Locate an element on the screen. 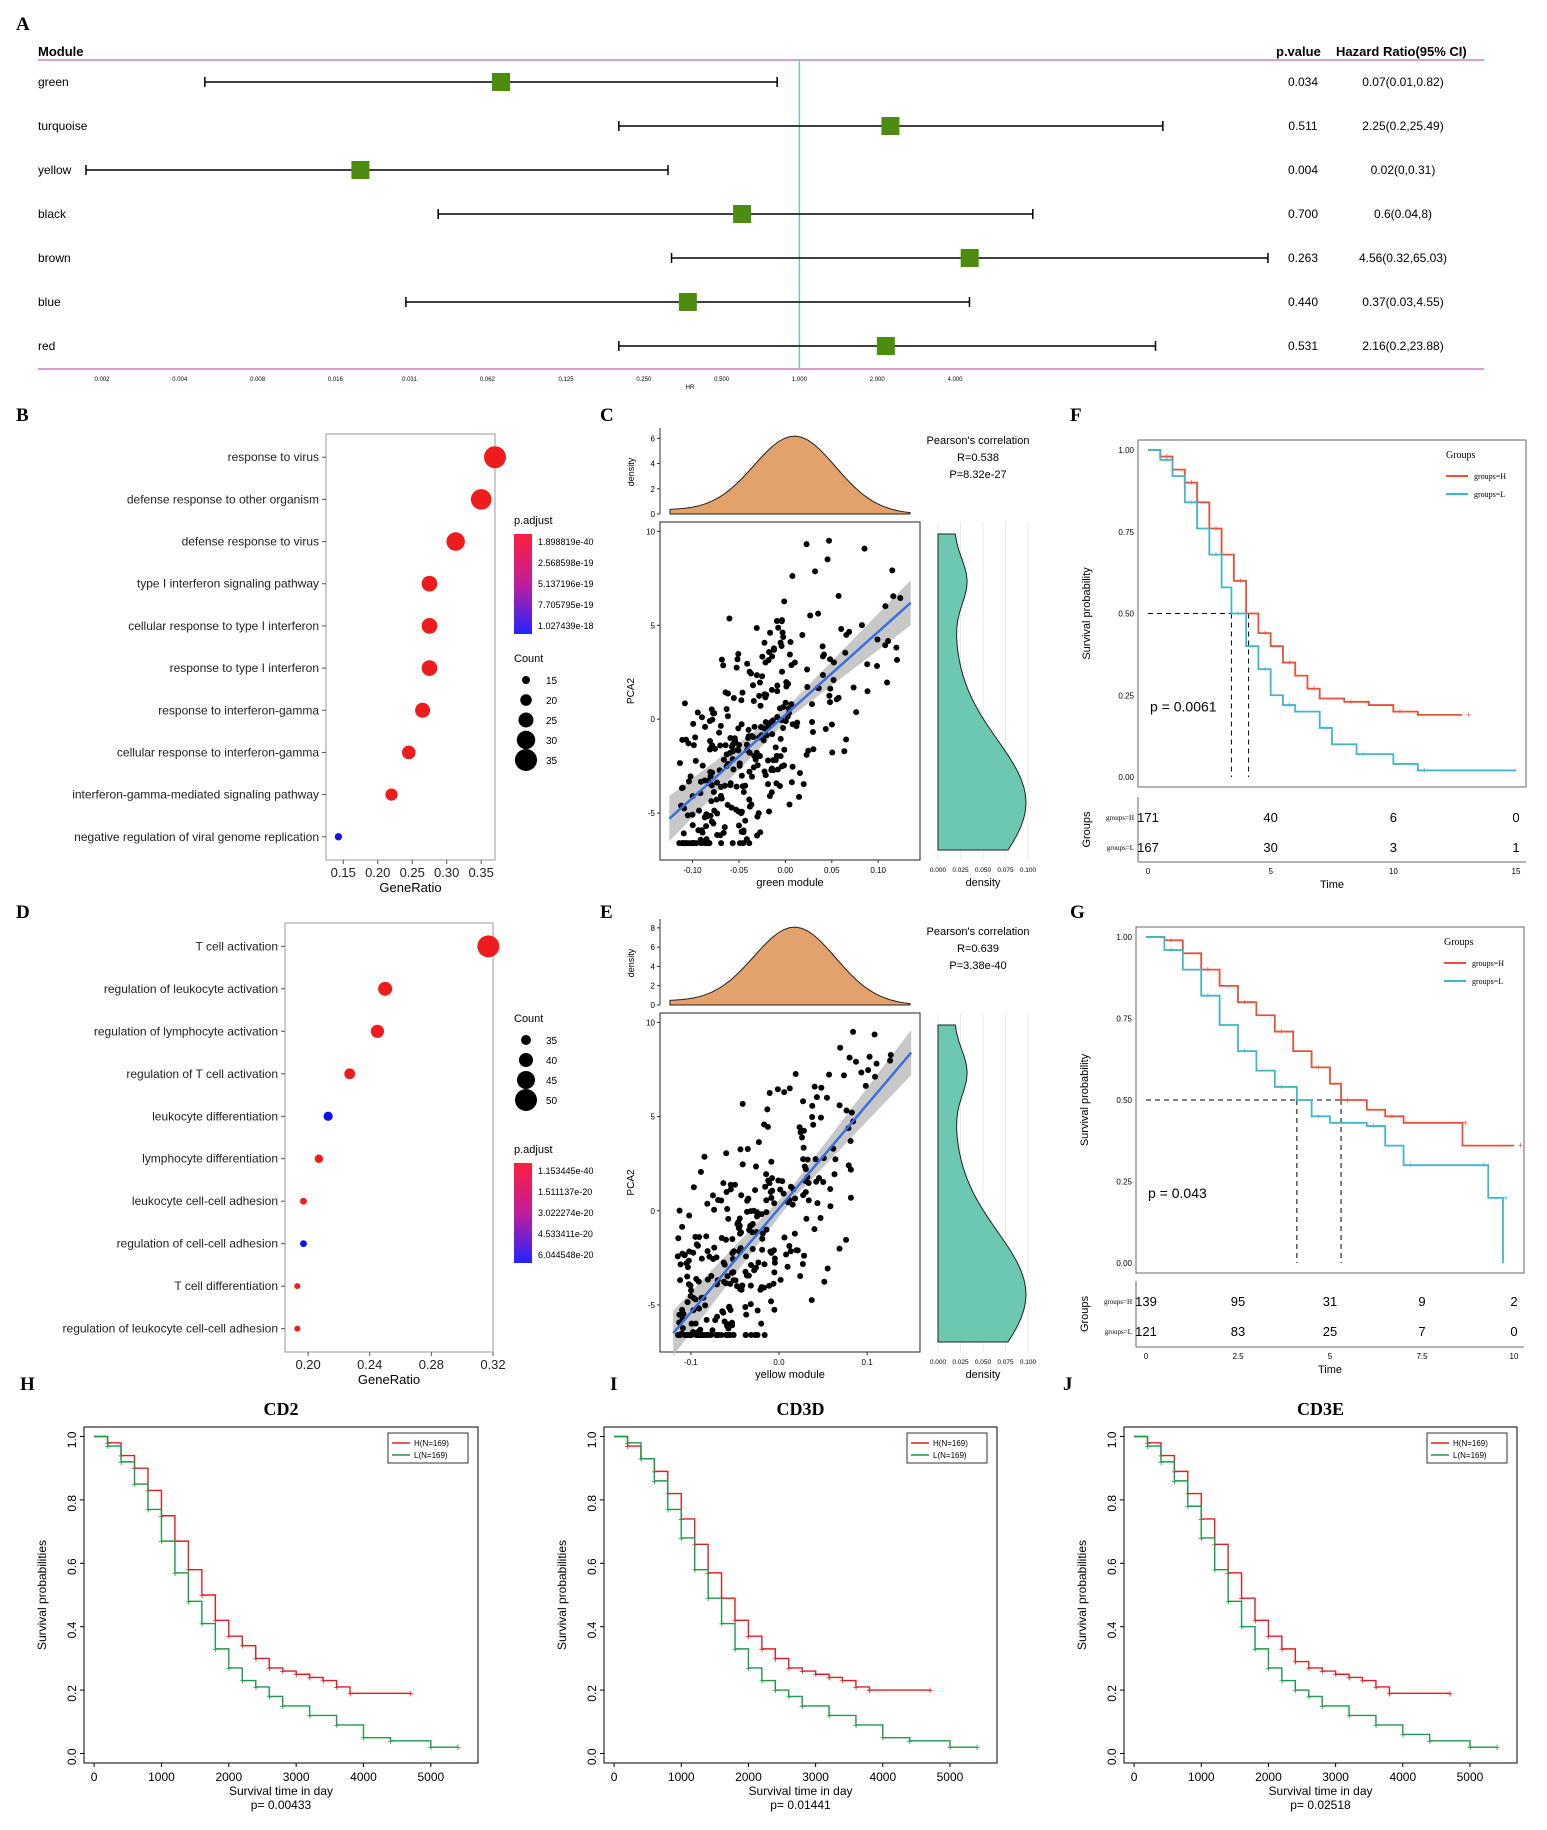 Image resolution: width=1547 pixels, height=1830 pixels. x-tick-label: 4.000 is located at coordinates (955, 380).